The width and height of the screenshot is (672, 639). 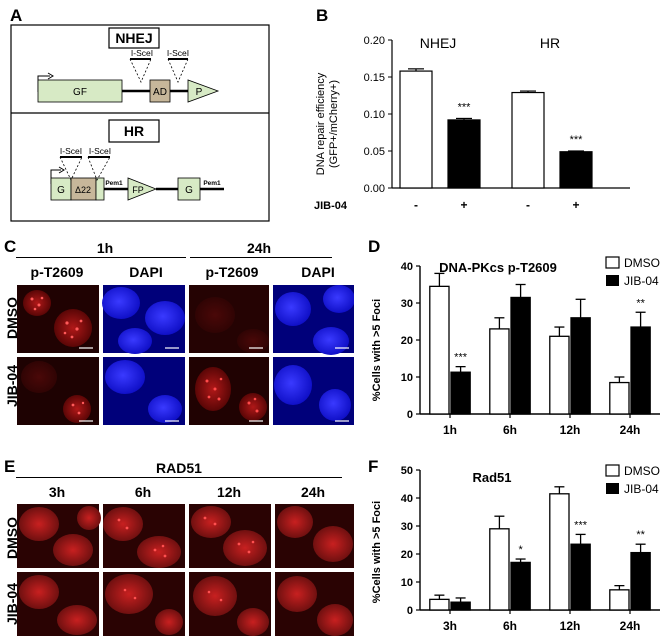 I want to click on chart-f-legend-jib: JIB-04, so click(x=641, y=489).